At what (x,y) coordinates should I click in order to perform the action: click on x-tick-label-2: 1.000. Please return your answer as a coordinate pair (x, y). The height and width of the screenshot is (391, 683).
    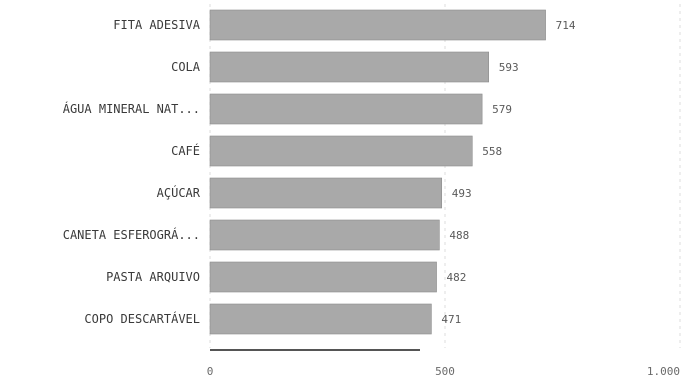
    Looking at the image, I should click on (663, 371).